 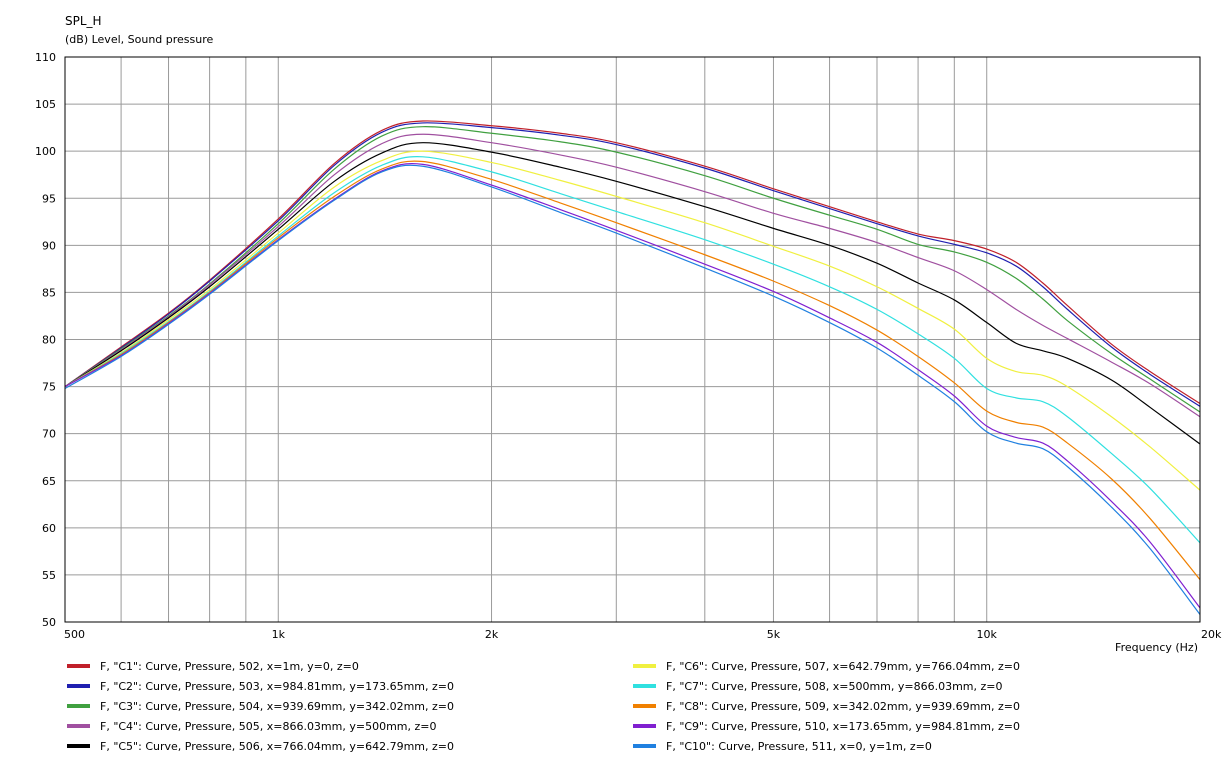 I want to click on y-tick-labels: 50 55 60 65 70 75 80 85 90 95 100 105 110, so click(x=45, y=340).